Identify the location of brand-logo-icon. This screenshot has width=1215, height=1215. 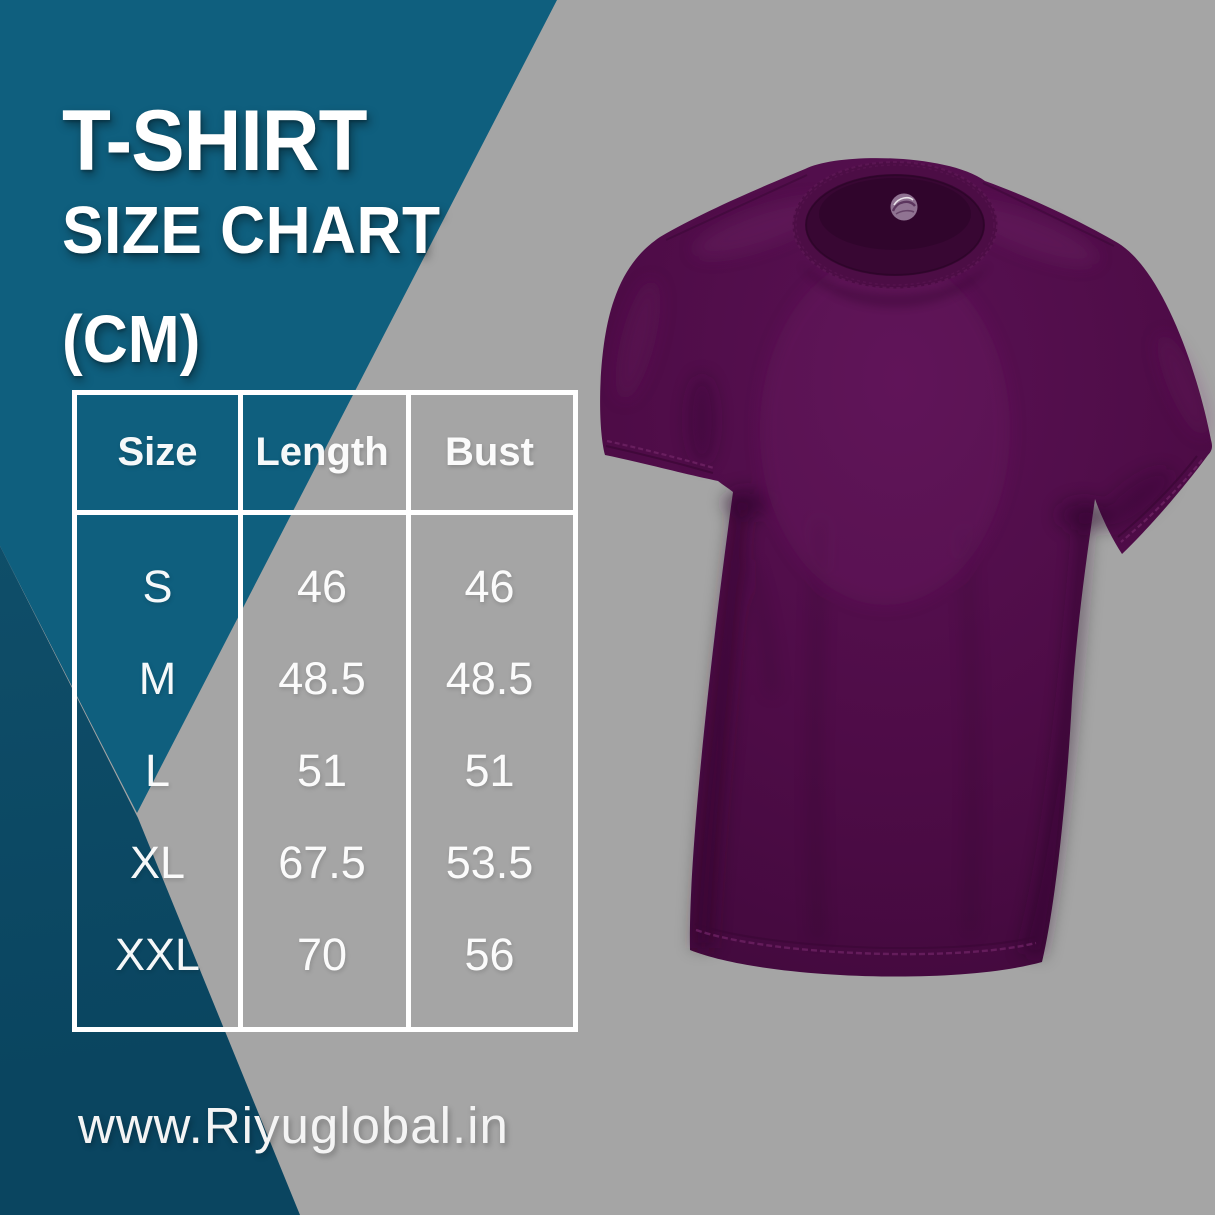
(904, 207).